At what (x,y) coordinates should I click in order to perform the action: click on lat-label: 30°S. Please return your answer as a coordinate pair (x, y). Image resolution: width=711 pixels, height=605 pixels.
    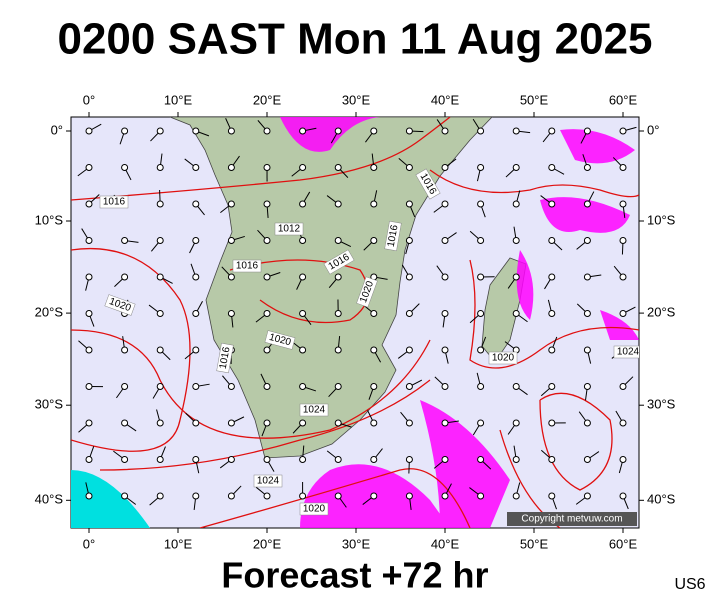
    Looking at the image, I should click on (661, 404).